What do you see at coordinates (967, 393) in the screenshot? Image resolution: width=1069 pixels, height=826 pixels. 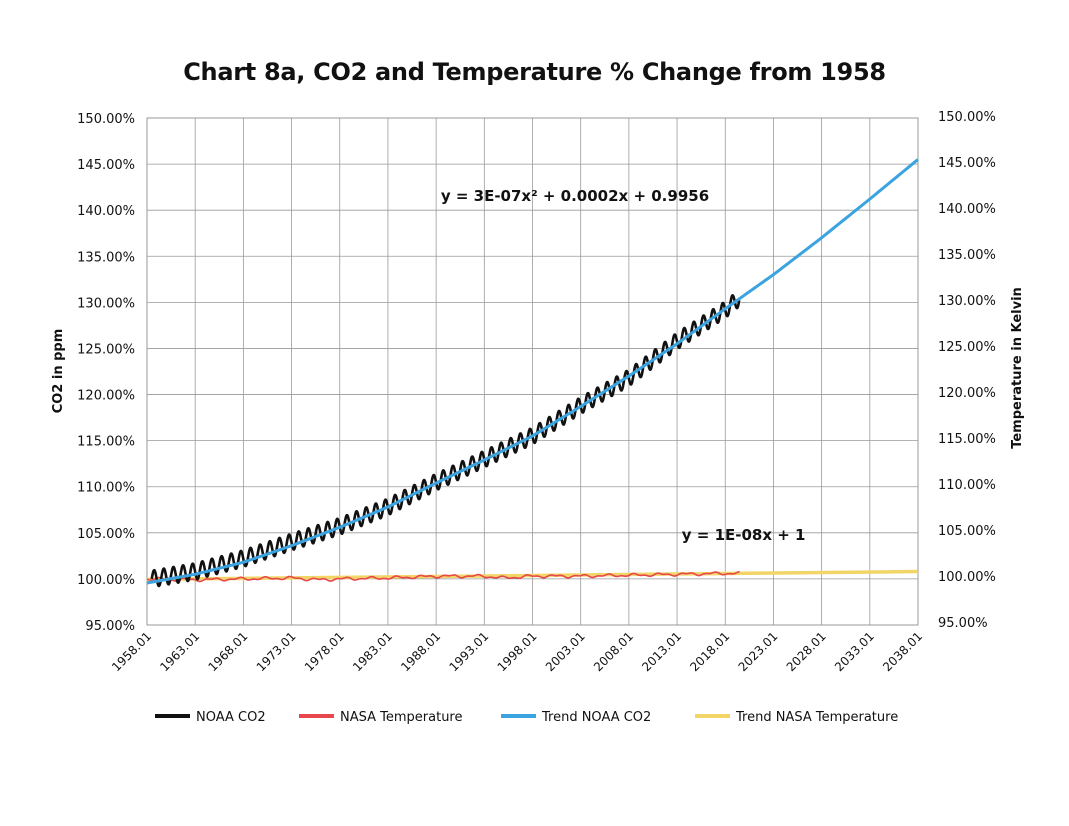 I see `y-tick-label-right: 120.00%` at bounding box center [967, 393].